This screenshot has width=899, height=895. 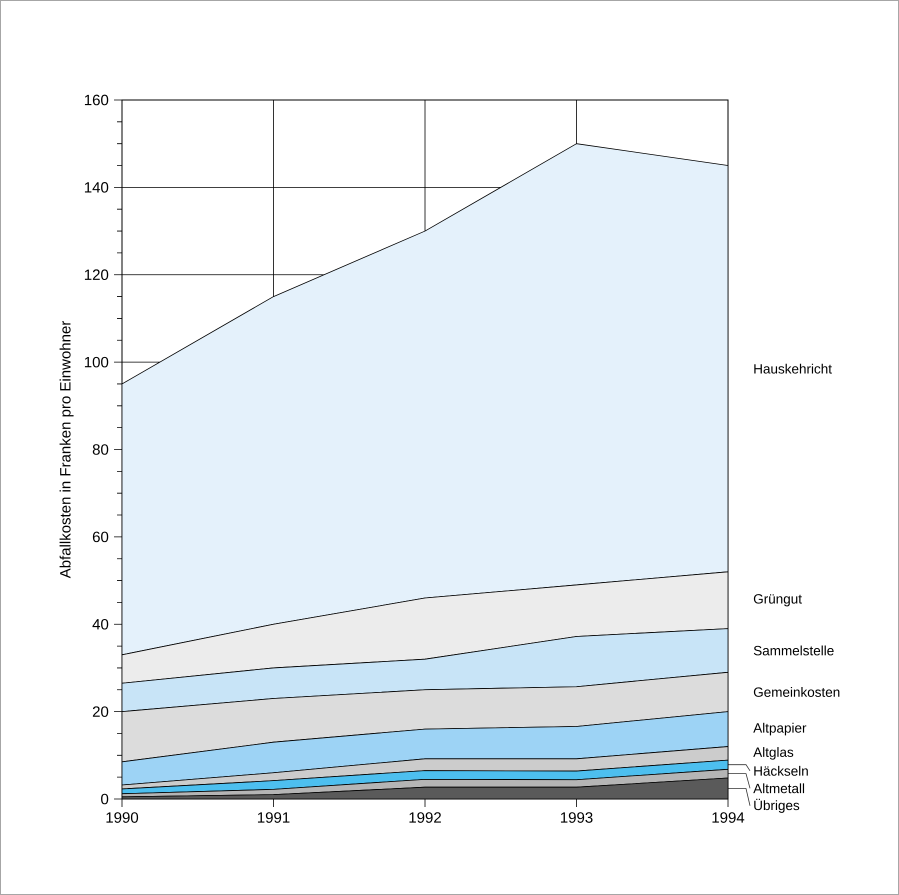 What do you see at coordinates (100, 537) in the screenshot?
I see `y-tick-label: 60` at bounding box center [100, 537].